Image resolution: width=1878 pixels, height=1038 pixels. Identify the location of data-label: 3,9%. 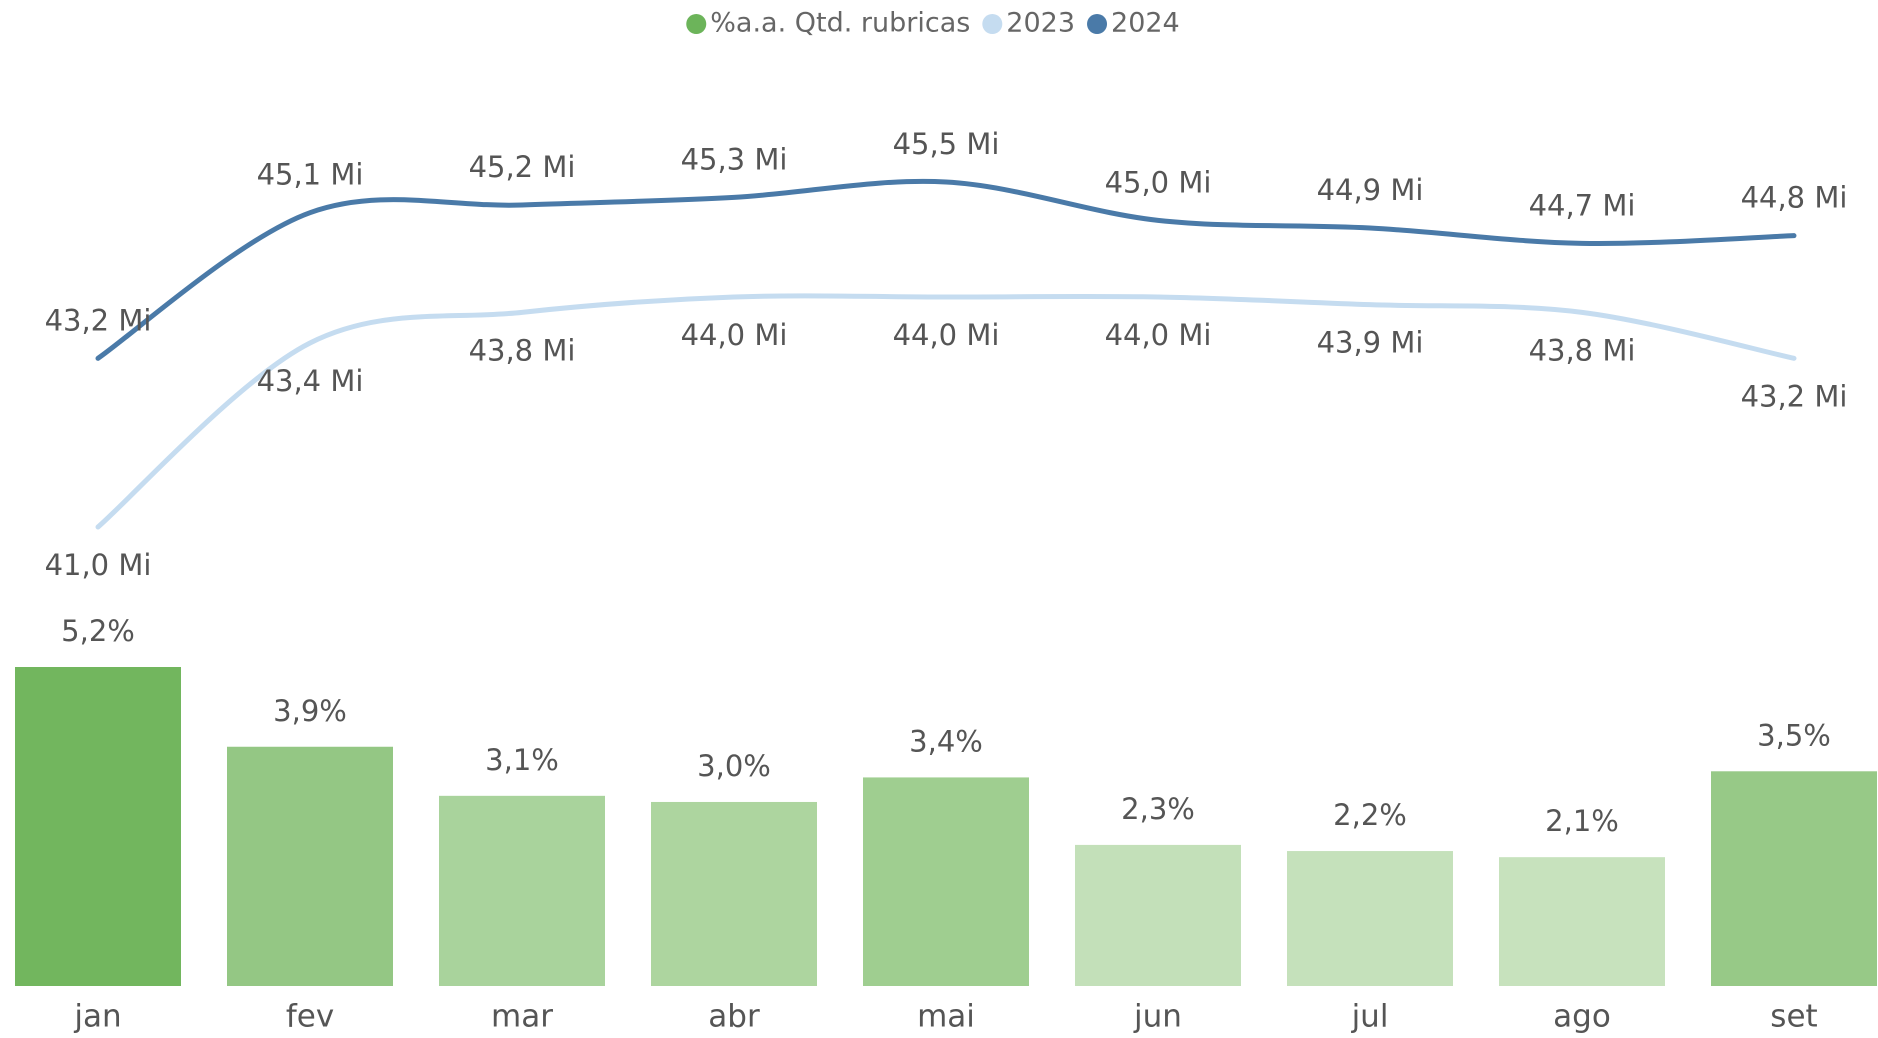
(310, 711).